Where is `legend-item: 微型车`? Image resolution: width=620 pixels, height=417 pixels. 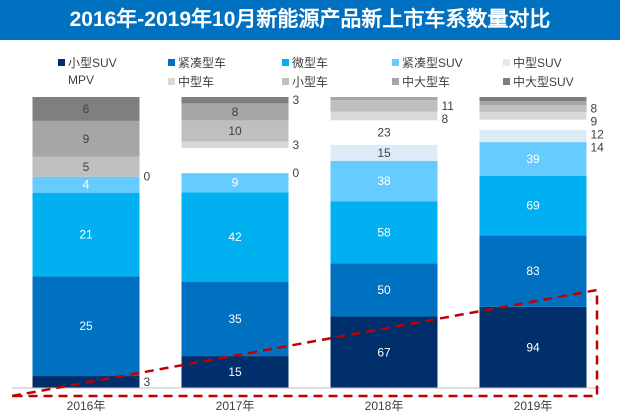 legend-item: 微型车 is located at coordinates (305, 62).